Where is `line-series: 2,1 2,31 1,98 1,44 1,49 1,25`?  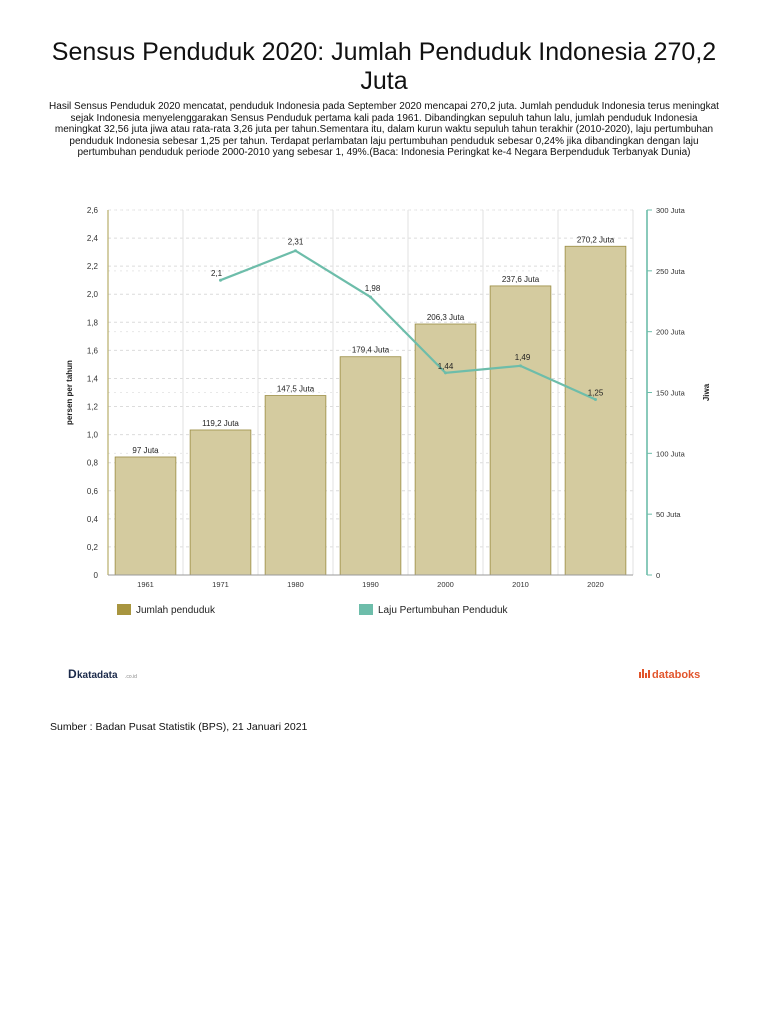 line-series: 2,1 2,31 1,98 1,44 1,49 1,25 is located at coordinates (407, 320).